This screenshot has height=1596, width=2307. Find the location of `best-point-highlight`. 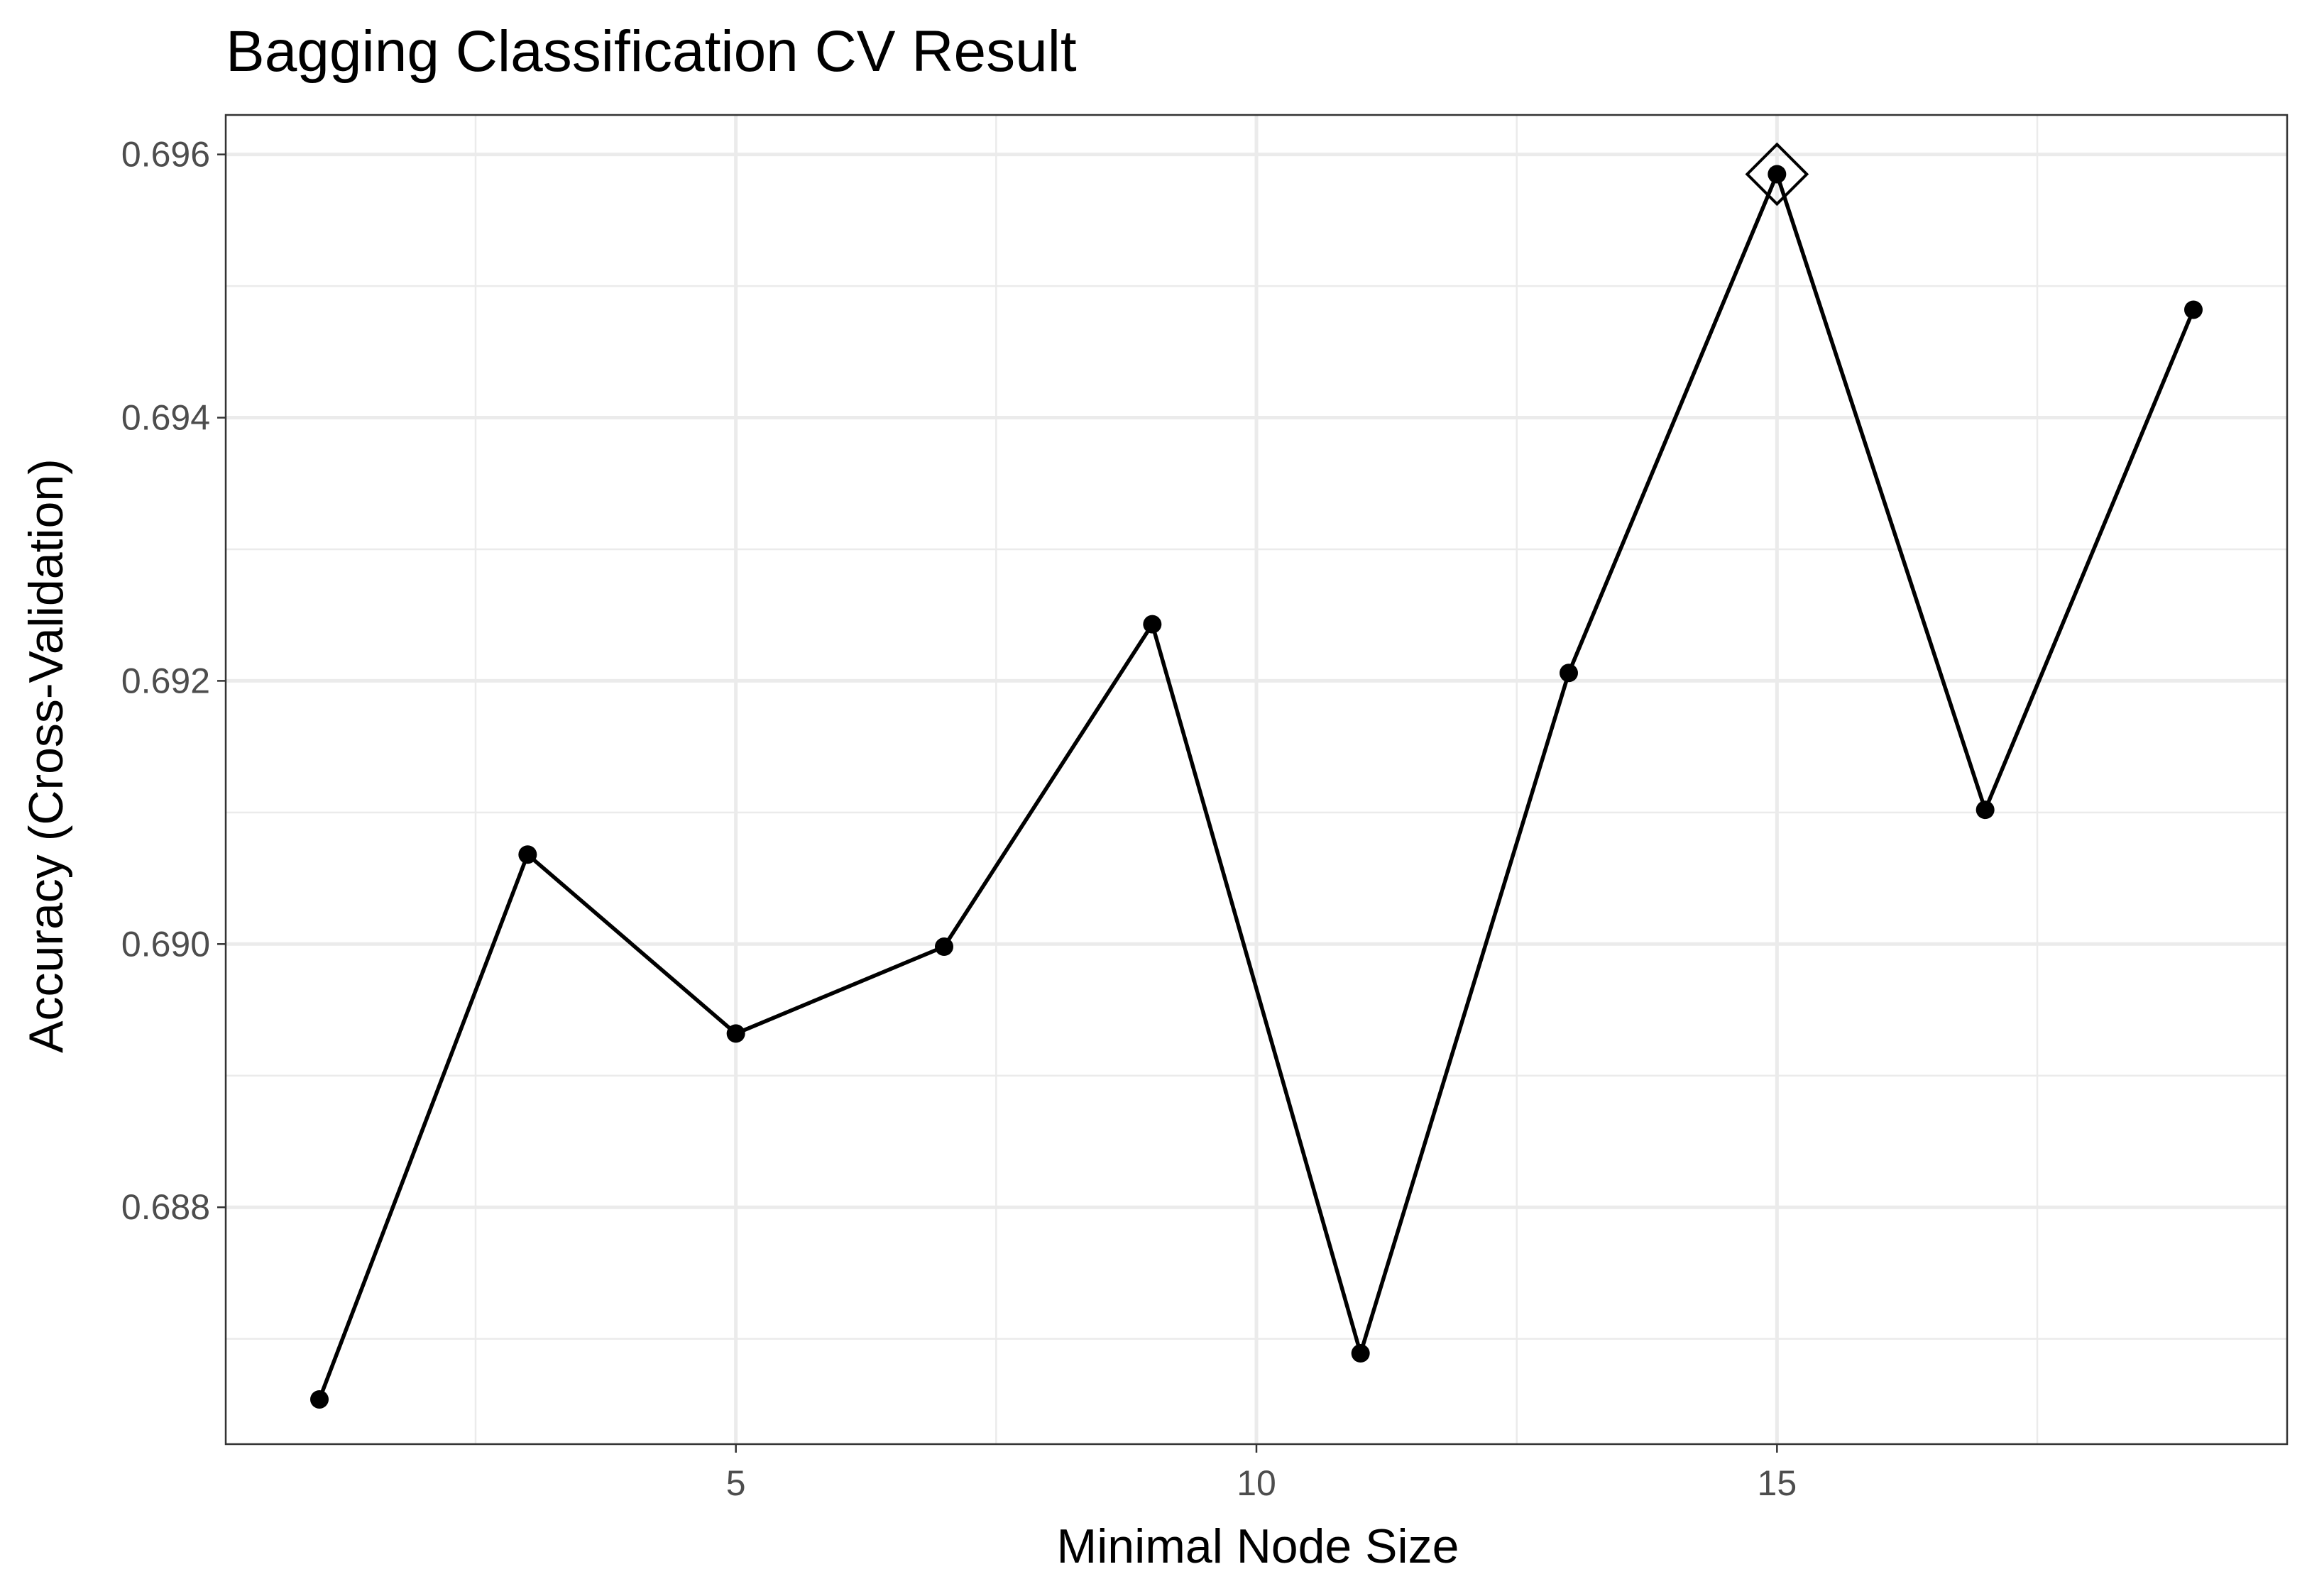

best-point-highlight is located at coordinates (1777, 174).